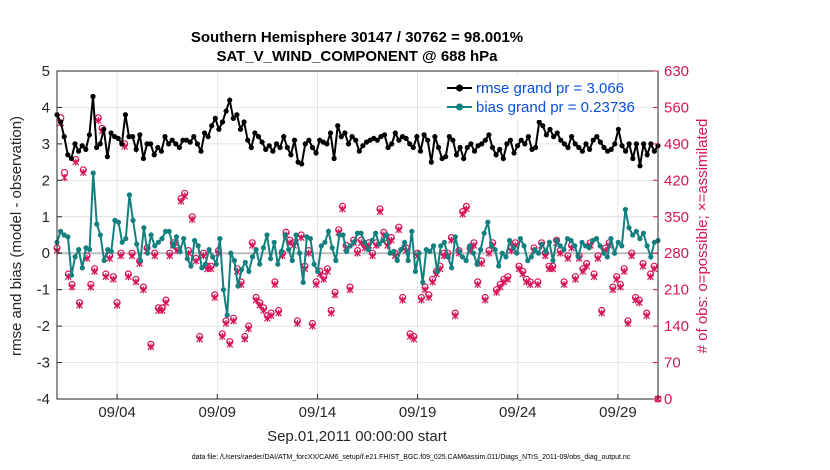  What do you see at coordinates (357, 56) in the screenshot?
I see `chart-subtitle: SAT_V_WIND_COMPONENT @ 688 hPa` at bounding box center [357, 56].